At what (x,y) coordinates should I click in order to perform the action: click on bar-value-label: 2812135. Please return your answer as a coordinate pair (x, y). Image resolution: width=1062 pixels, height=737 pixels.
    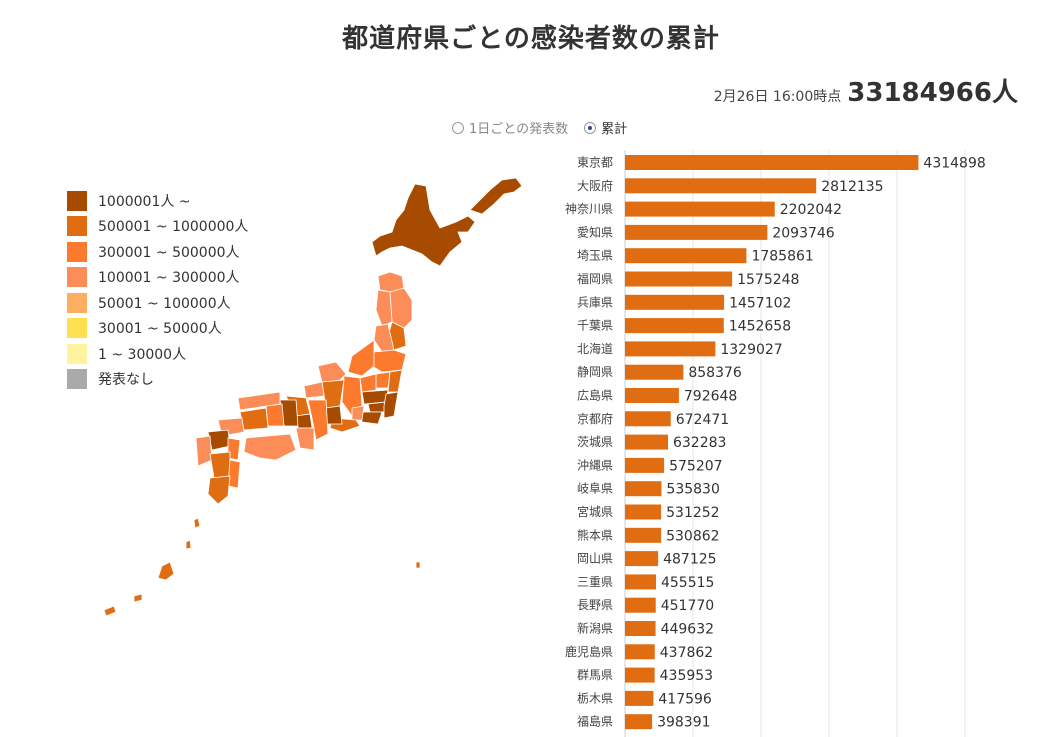
    Looking at the image, I should click on (852, 187).